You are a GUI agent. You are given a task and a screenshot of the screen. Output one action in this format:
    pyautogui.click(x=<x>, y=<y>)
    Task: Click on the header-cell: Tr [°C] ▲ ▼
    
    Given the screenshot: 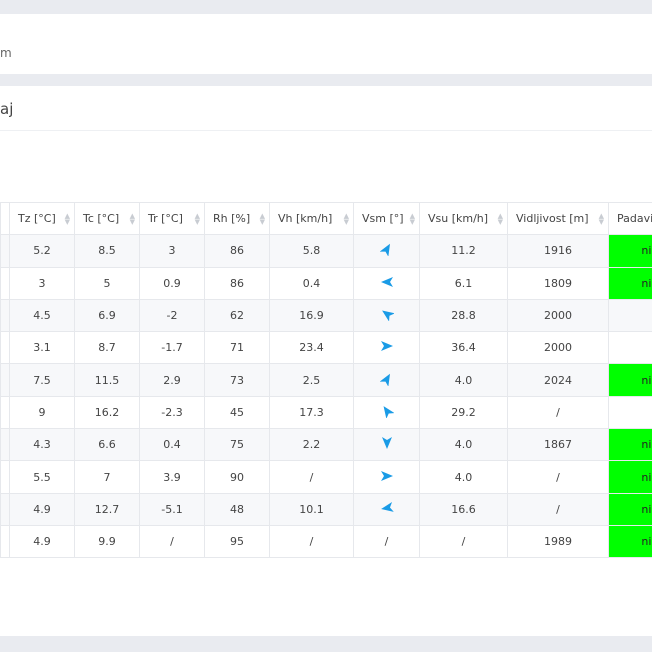 What is the action you would take?
    pyautogui.click(x=172, y=218)
    